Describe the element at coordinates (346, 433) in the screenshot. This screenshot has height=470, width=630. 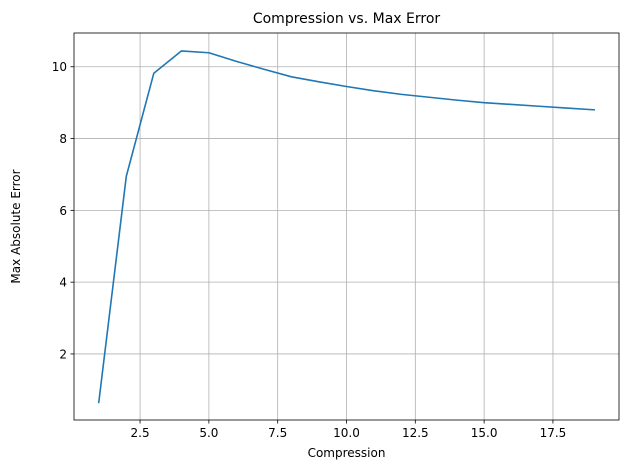
I see `x-tick-label: 10.0` at that location.